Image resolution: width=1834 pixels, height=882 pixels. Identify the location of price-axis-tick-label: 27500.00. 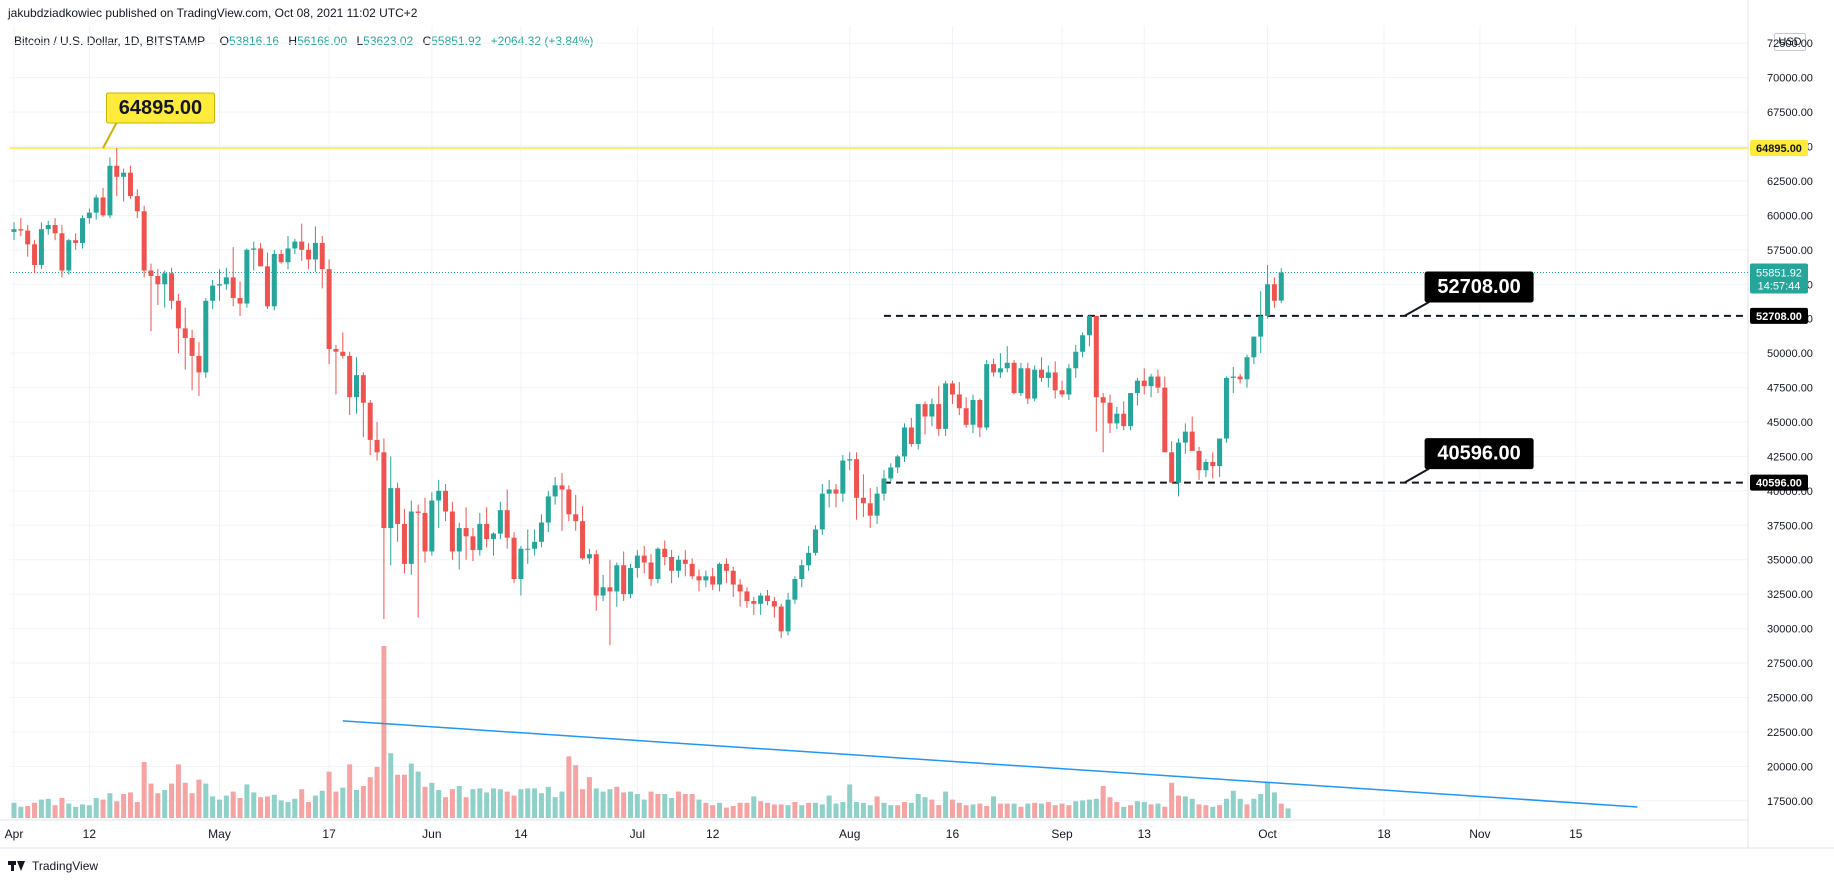
(1790, 664).